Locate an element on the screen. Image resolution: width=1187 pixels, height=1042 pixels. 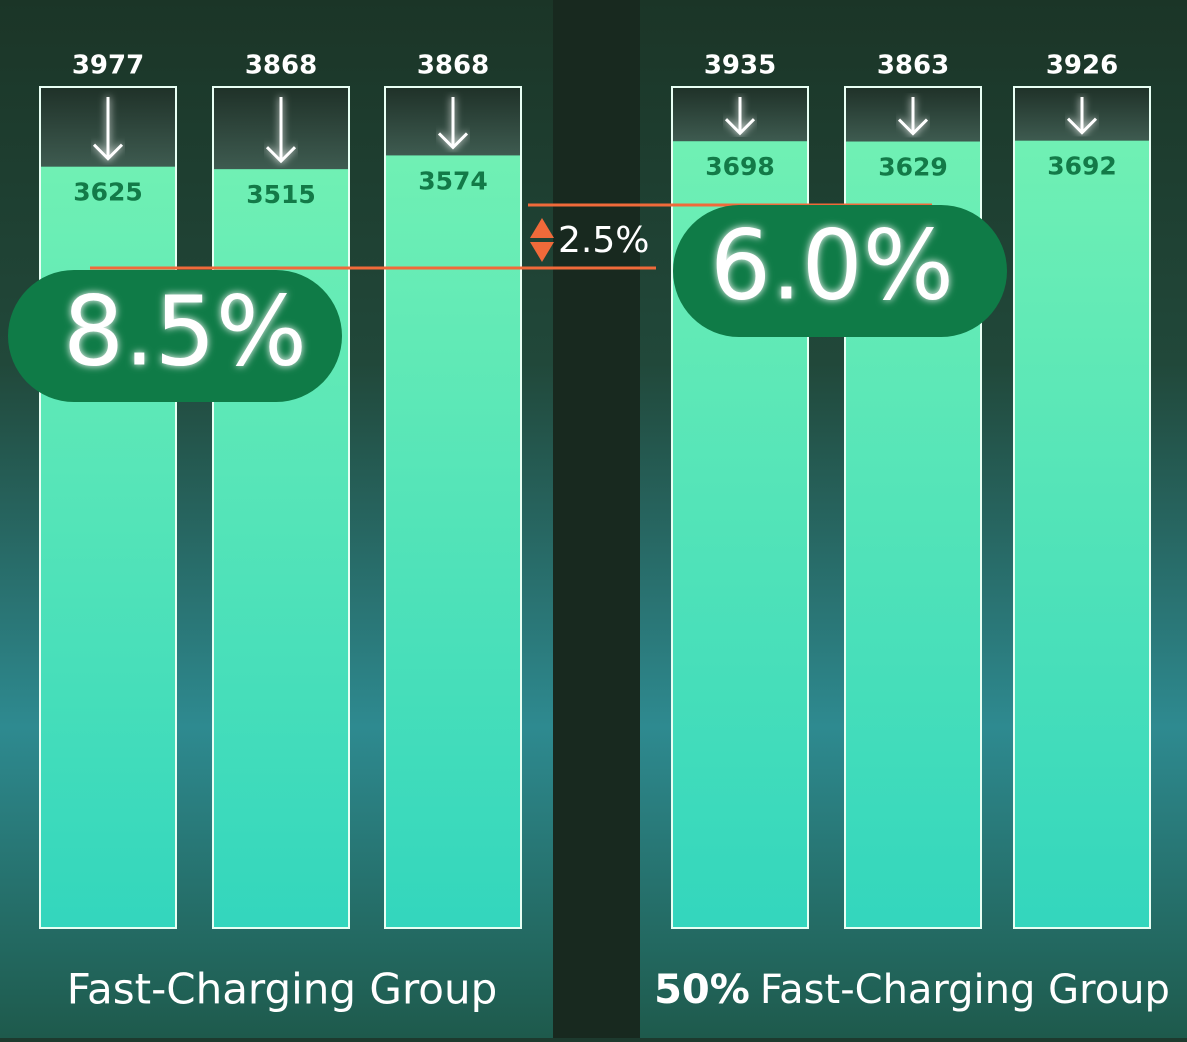
current-label: 3698 is located at coordinates (740, 166).